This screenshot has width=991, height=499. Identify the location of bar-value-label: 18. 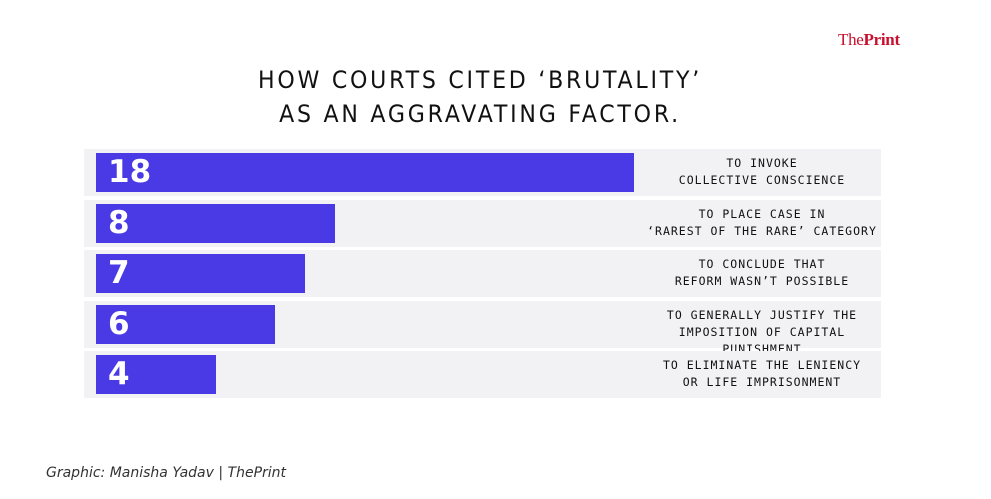
(130, 172).